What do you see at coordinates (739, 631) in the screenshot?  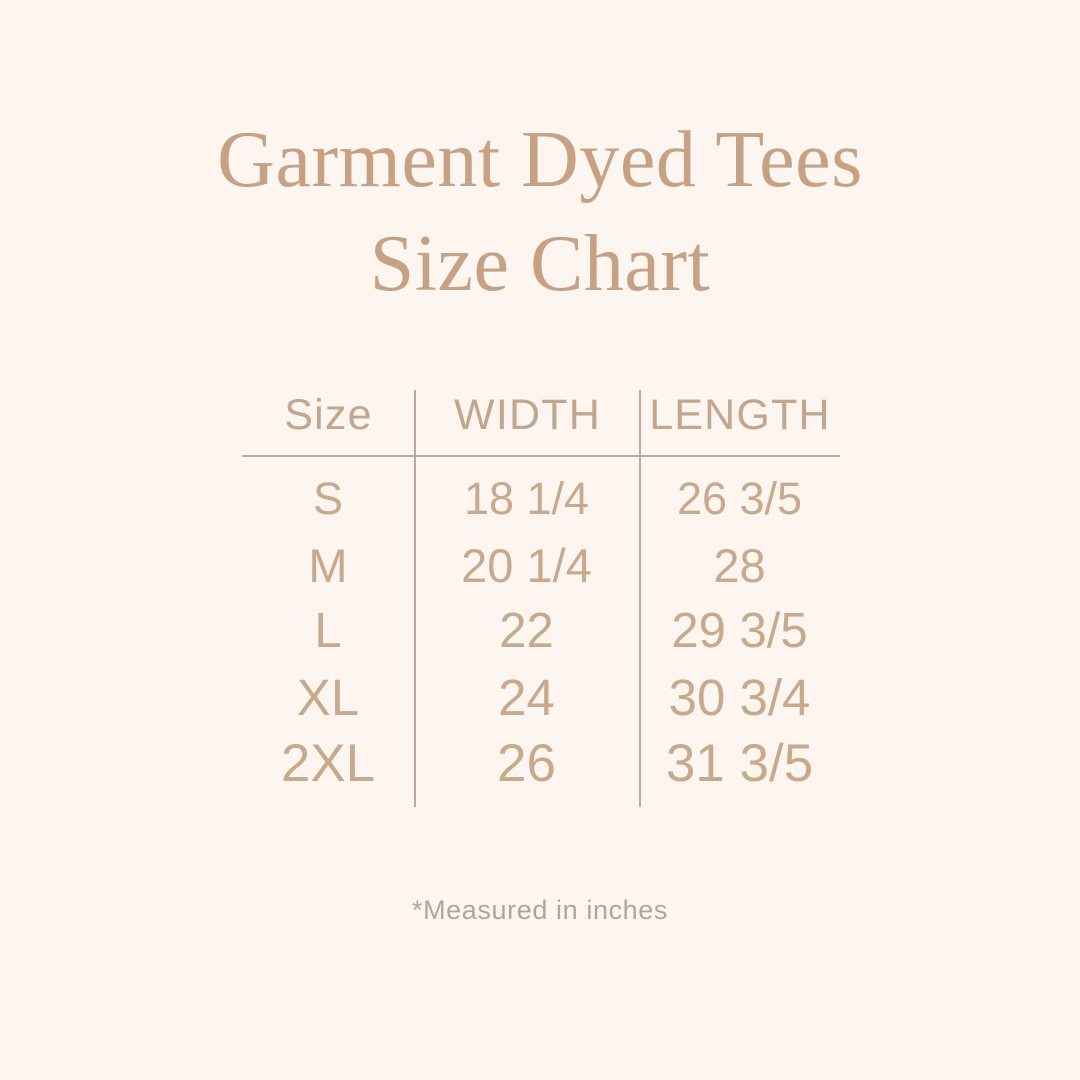 I see `cell-length: 29 3/5` at bounding box center [739, 631].